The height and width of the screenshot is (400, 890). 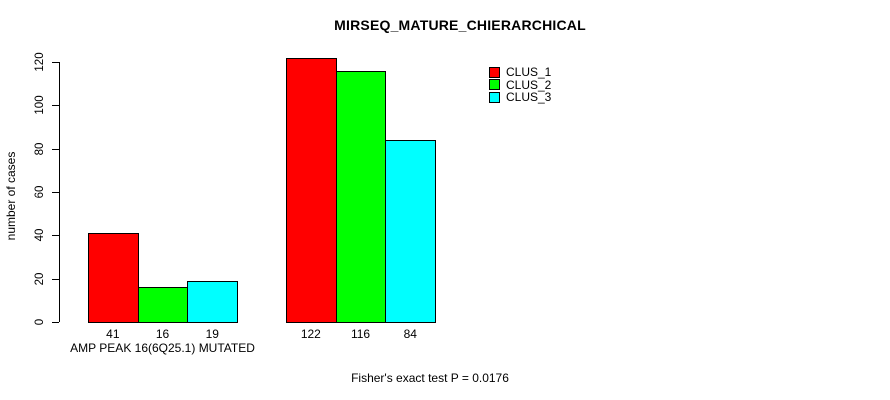 I want to click on y-axis-label: number of cases, so click(x=11, y=196).